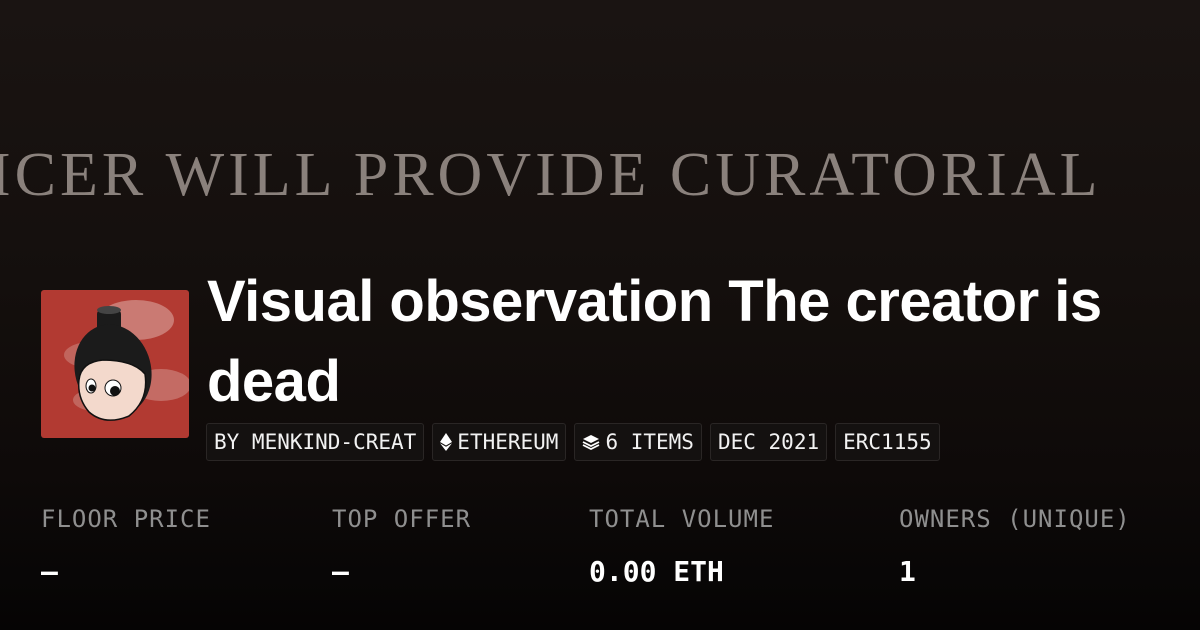 The image size is (1200, 630). Describe the element at coordinates (446, 442) in the screenshot. I see `ethereum-icon` at that location.